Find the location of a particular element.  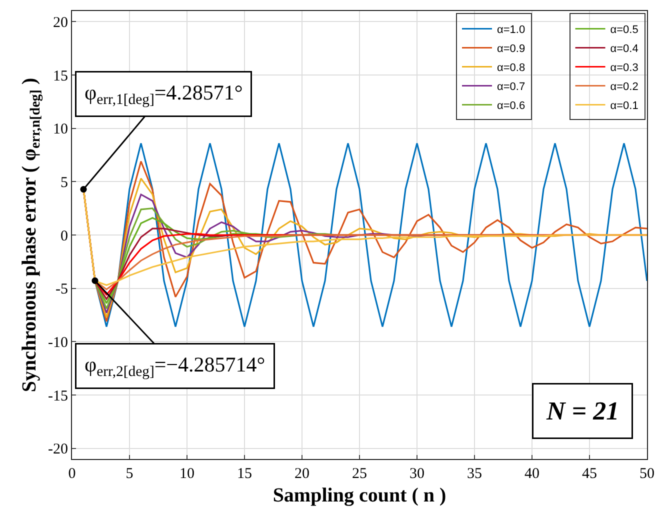

legend-label: α=0.4 is located at coordinates (624, 49).